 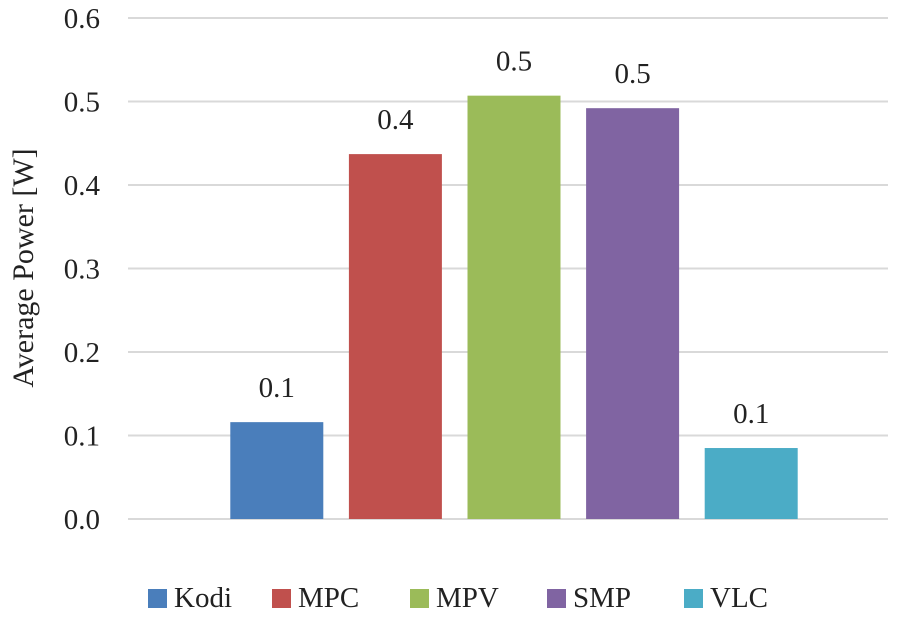 What do you see at coordinates (395, 120) in the screenshot?
I see `data-label: 0.4` at bounding box center [395, 120].